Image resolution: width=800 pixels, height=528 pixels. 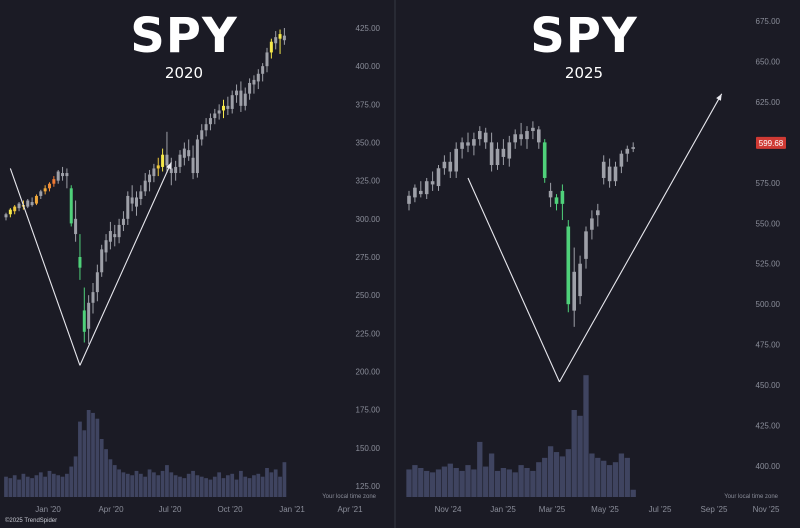 What do you see at coordinates (768, 385) in the screenshot?
I see `y-tick-label: 450.00` at bounding box center [768, 385].